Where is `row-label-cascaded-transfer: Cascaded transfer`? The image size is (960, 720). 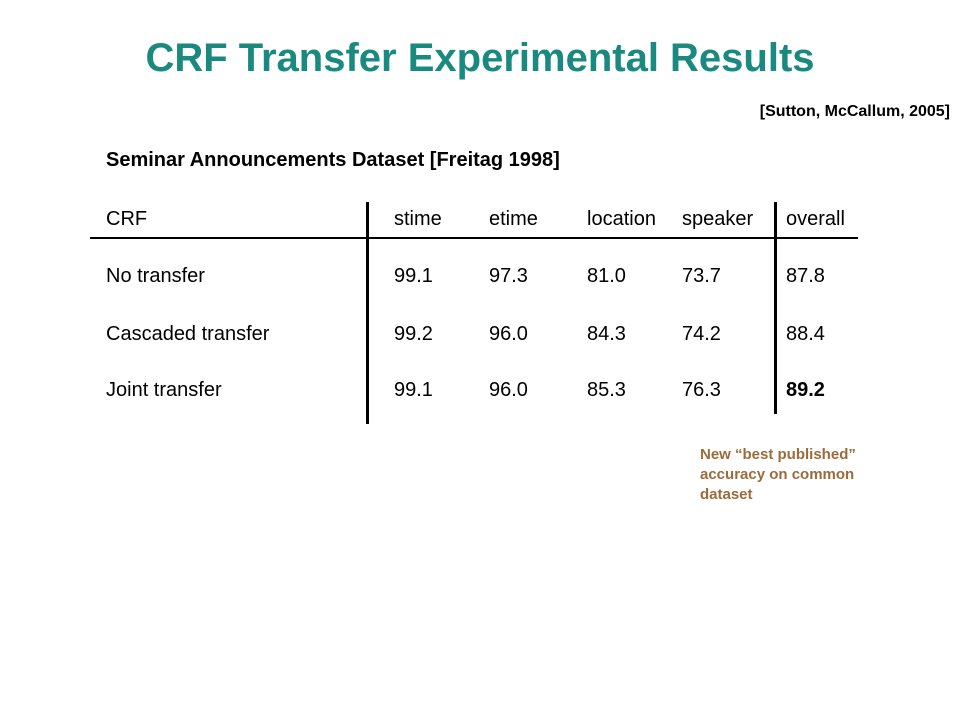
row-label-cascaded-transfer: Cascaded transfer is located at coordinates (188, 334).